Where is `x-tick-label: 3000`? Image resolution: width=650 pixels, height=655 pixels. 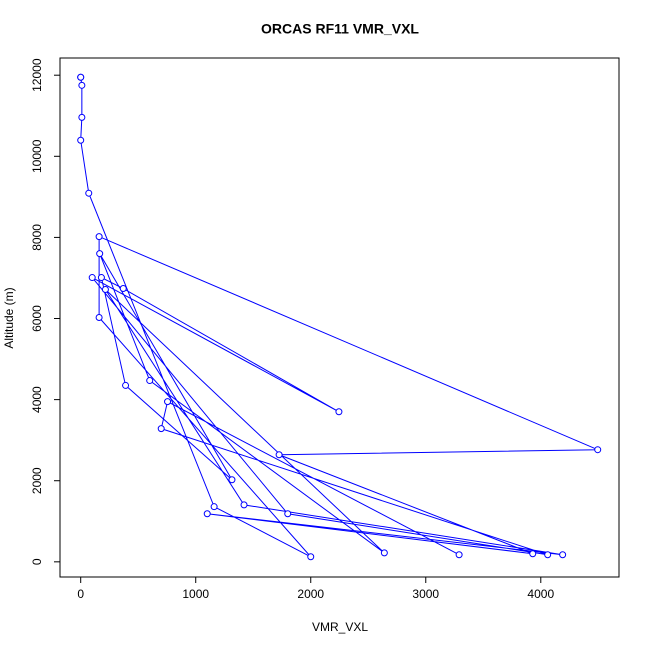
x-tick-label: 3000 is located at coordinates (425, 594).